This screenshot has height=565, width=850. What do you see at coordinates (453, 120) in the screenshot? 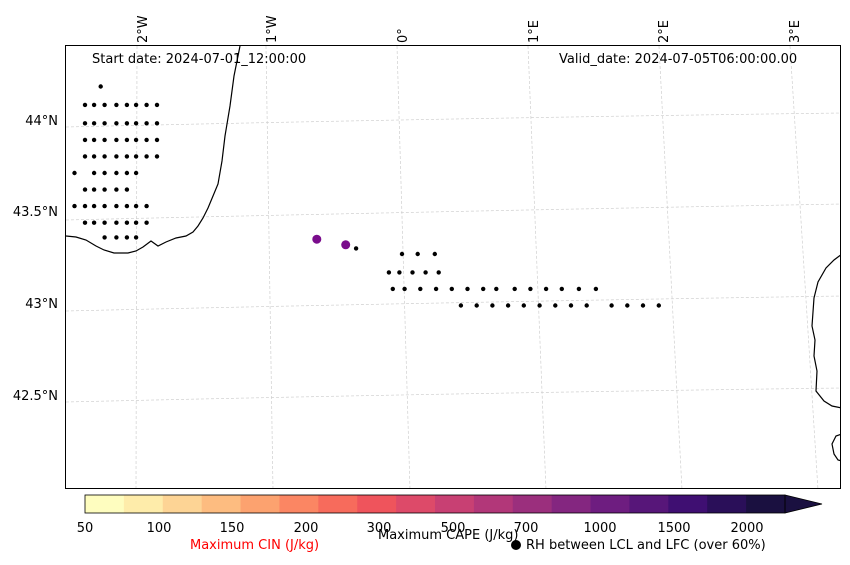
I see `parallel-44n` at bounding box center [453, 120].